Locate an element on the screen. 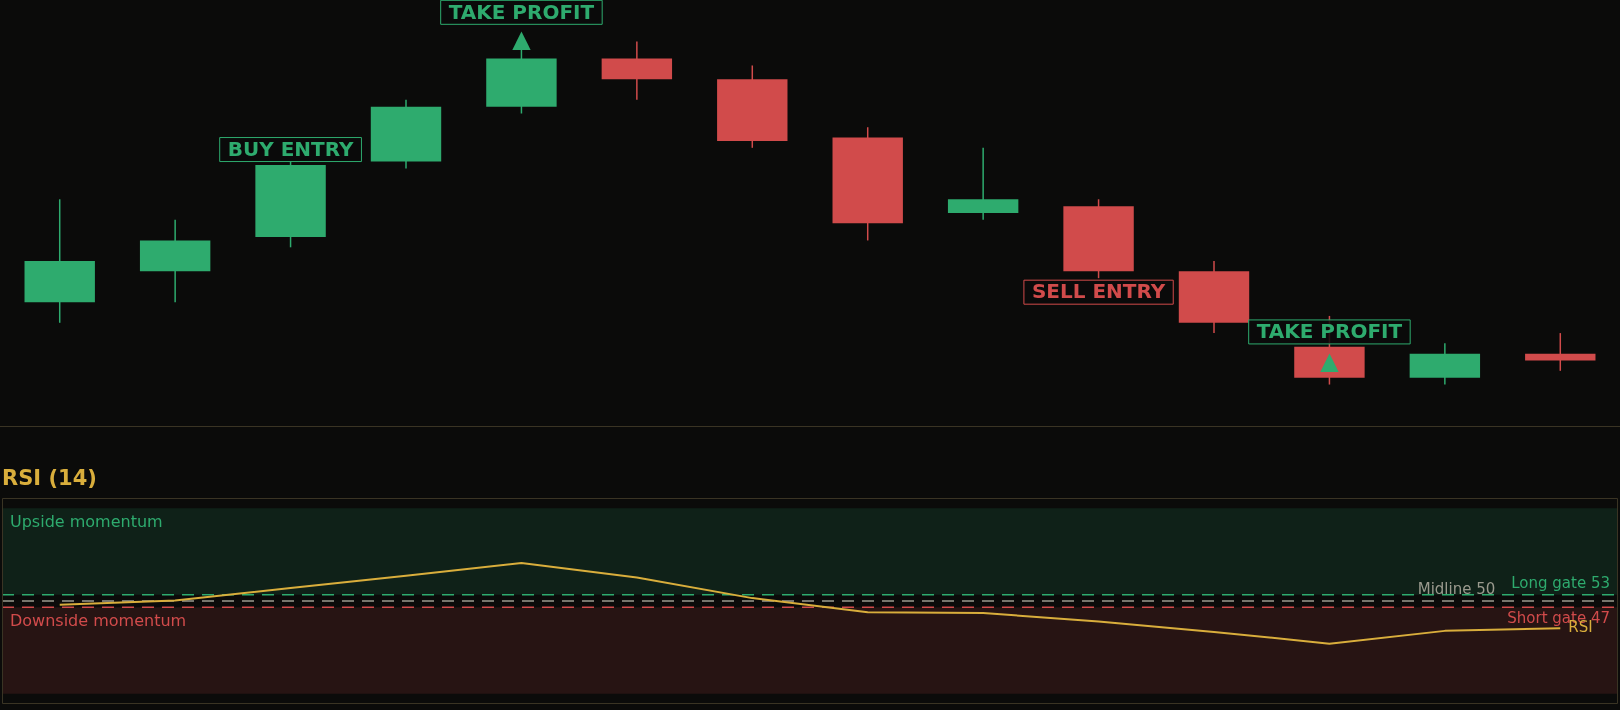  ref-line-label: Long gate 53 is located at coordinates (1560, 583).